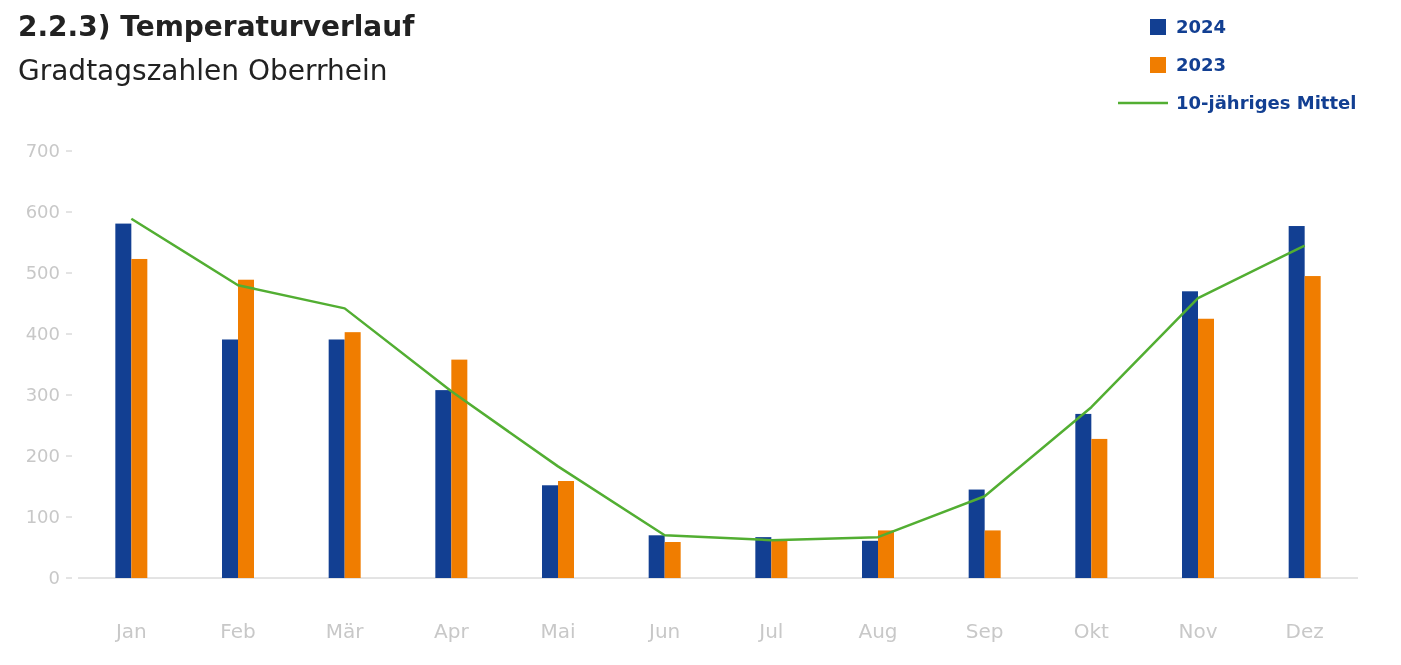 The width and height of the screenshot is (1401, 665). What do you see at coordinates (1266, 103) in the screenshot?
I see `legend-label: 10-jähriges Mittel` at bounding box center [1266, 103].